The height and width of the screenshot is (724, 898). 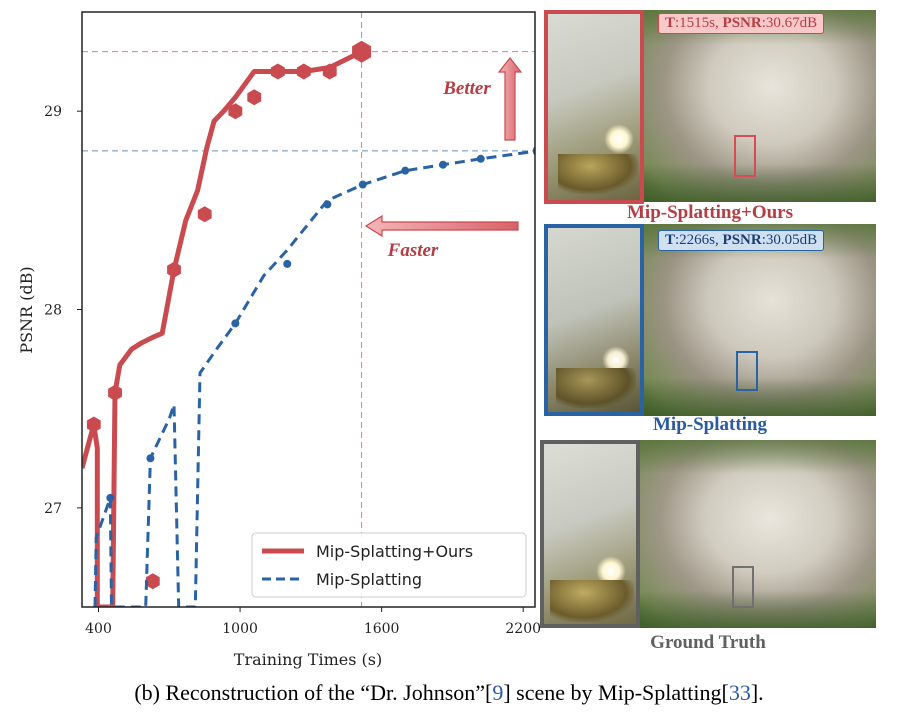 I want to click on x-tick-label: 1000, so click(x=240, y=629).